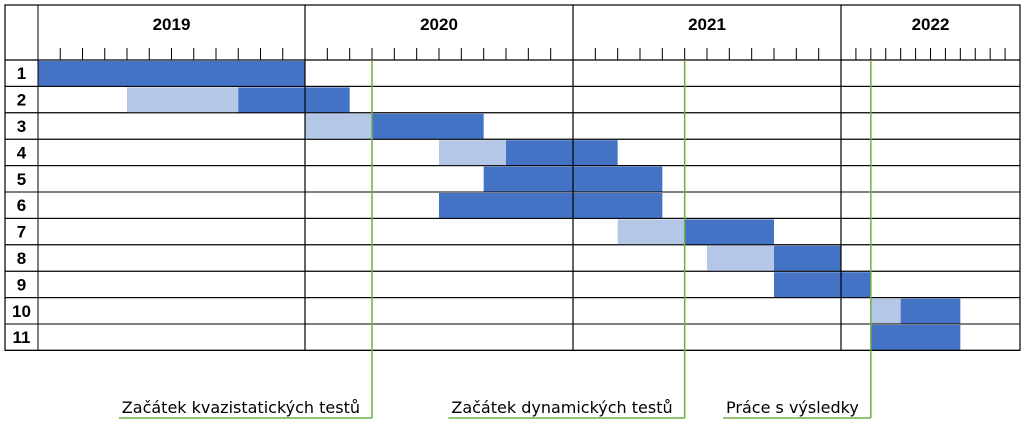  What do you see at coordinates (931, 24) in the screenshot?
I see `year-label-2022: 2022` at bounding box center [931, 24].